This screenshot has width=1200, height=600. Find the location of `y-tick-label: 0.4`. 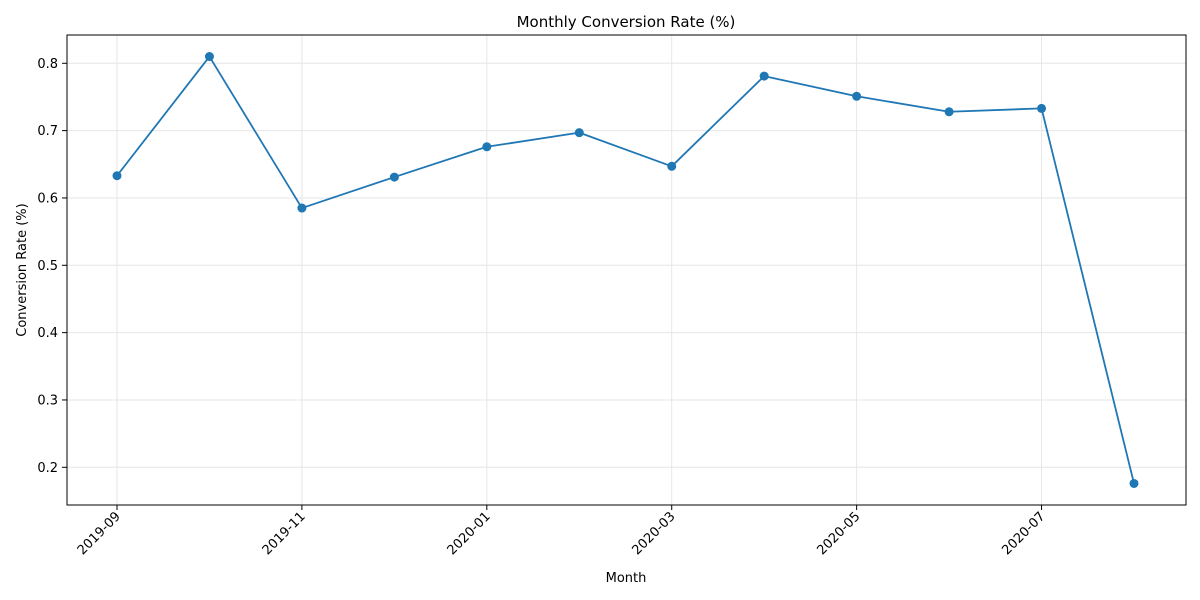

y-tick-label: 0.4 is located at coordinates (47, 333).